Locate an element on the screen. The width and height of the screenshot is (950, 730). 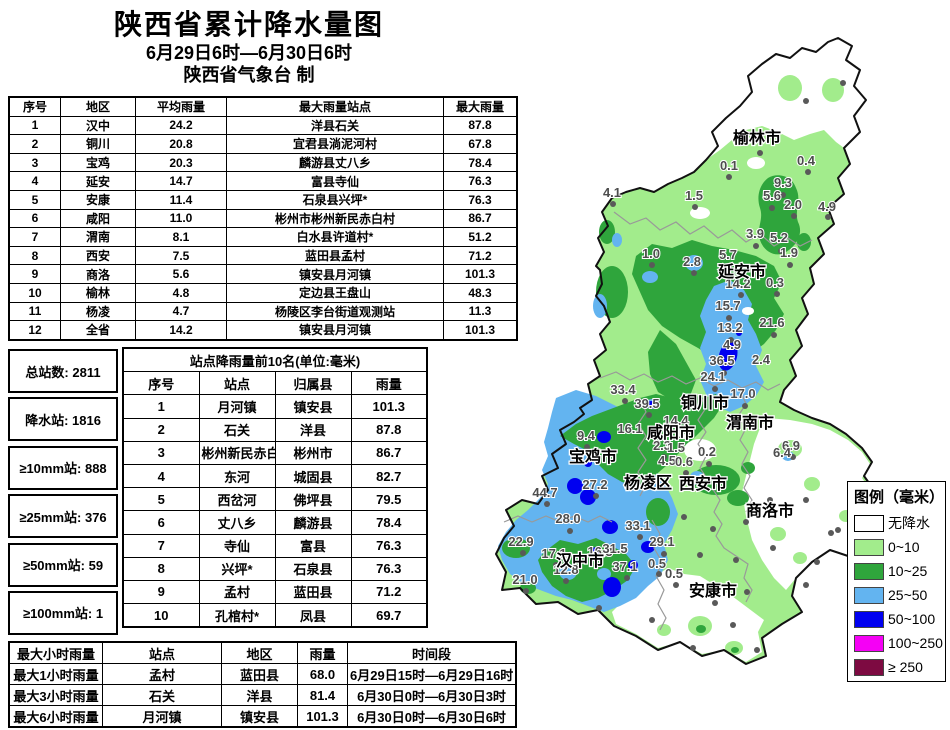
rain-value-label: 3.9 is located at coordinates (755, 233).